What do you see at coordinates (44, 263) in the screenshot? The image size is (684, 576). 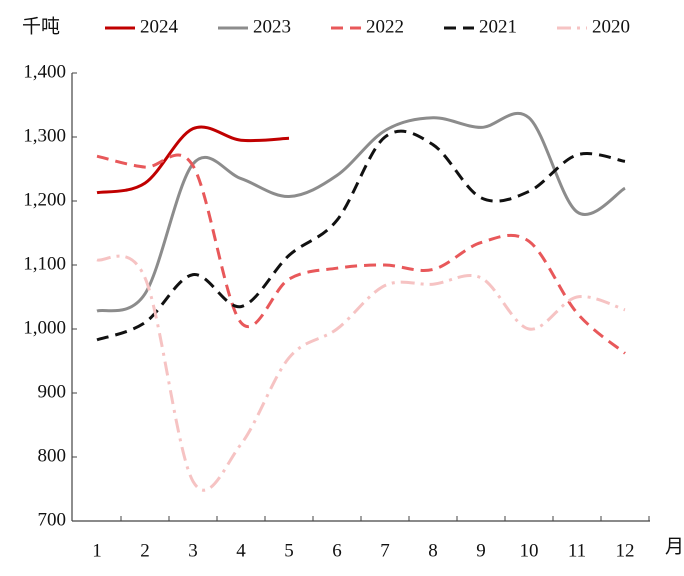 I see `y-tick-label: 1,100` at bounding box center [44, 263].